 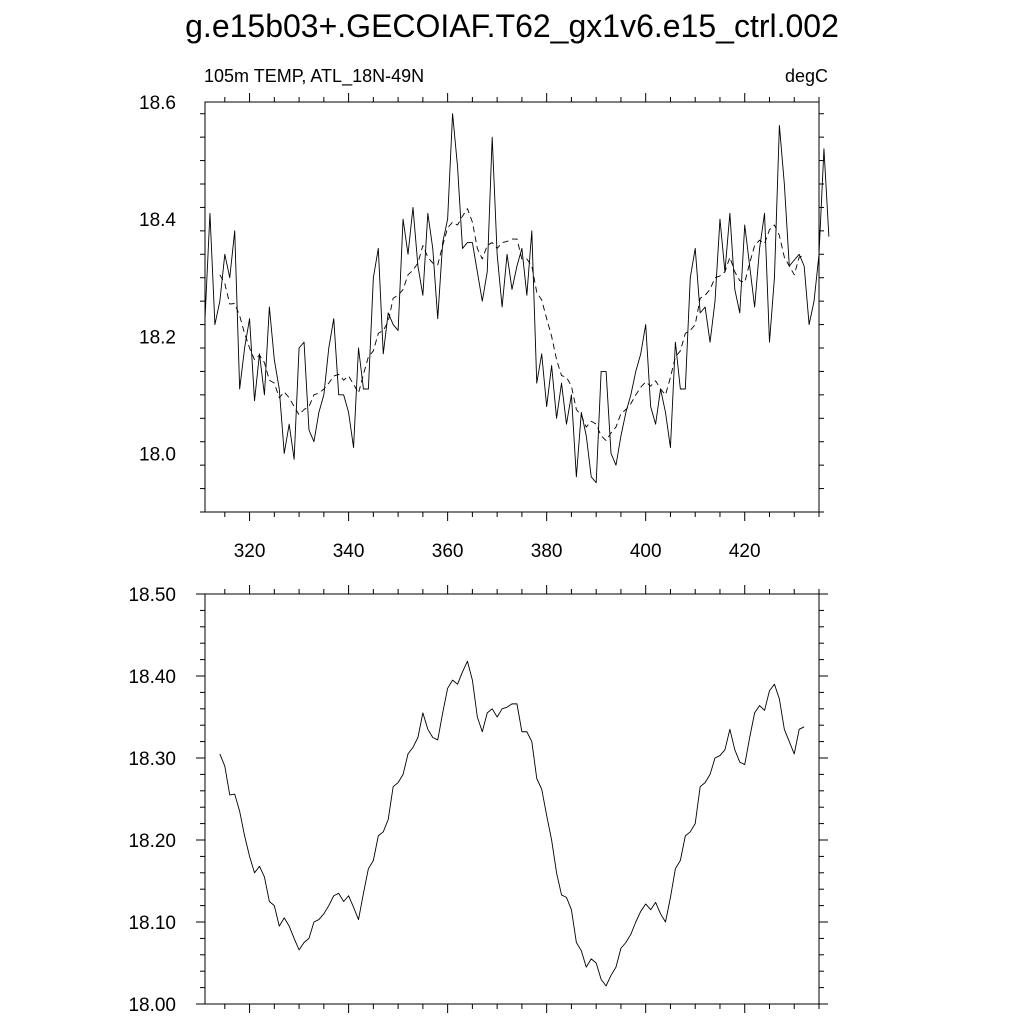 What do you see at coordinates (157, 220) in the screenshot?
I see `y-tick-label: 18.4` at bounding box center [157, 220].